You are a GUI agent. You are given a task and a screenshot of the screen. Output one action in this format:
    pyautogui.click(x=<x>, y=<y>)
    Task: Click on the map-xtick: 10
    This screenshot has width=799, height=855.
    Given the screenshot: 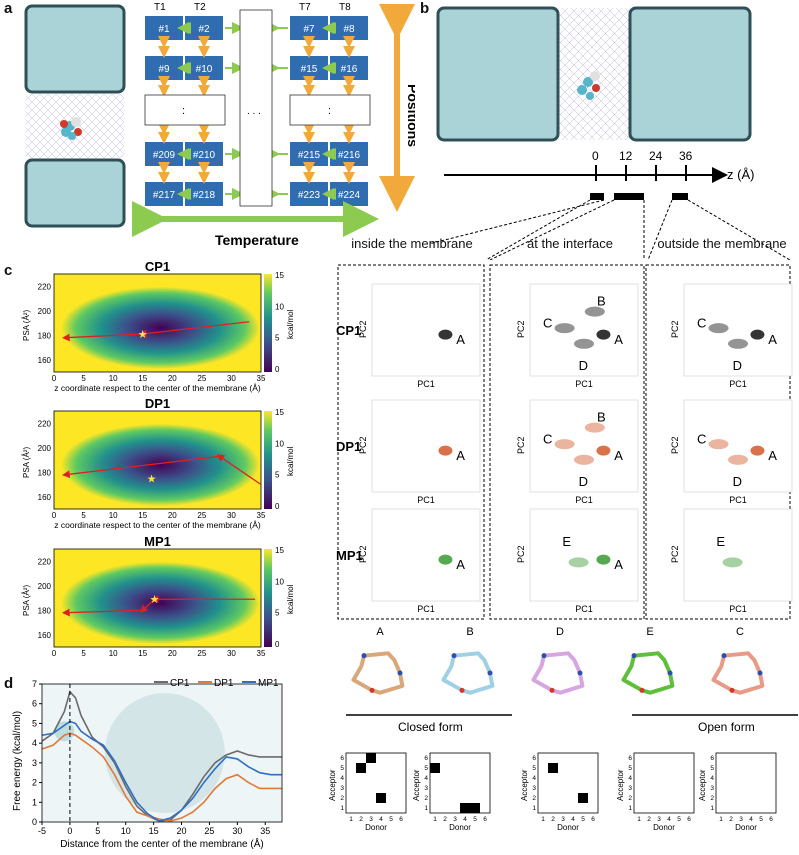 What is the action you would take?
    pyautogui.click(x=113, y=652)
    